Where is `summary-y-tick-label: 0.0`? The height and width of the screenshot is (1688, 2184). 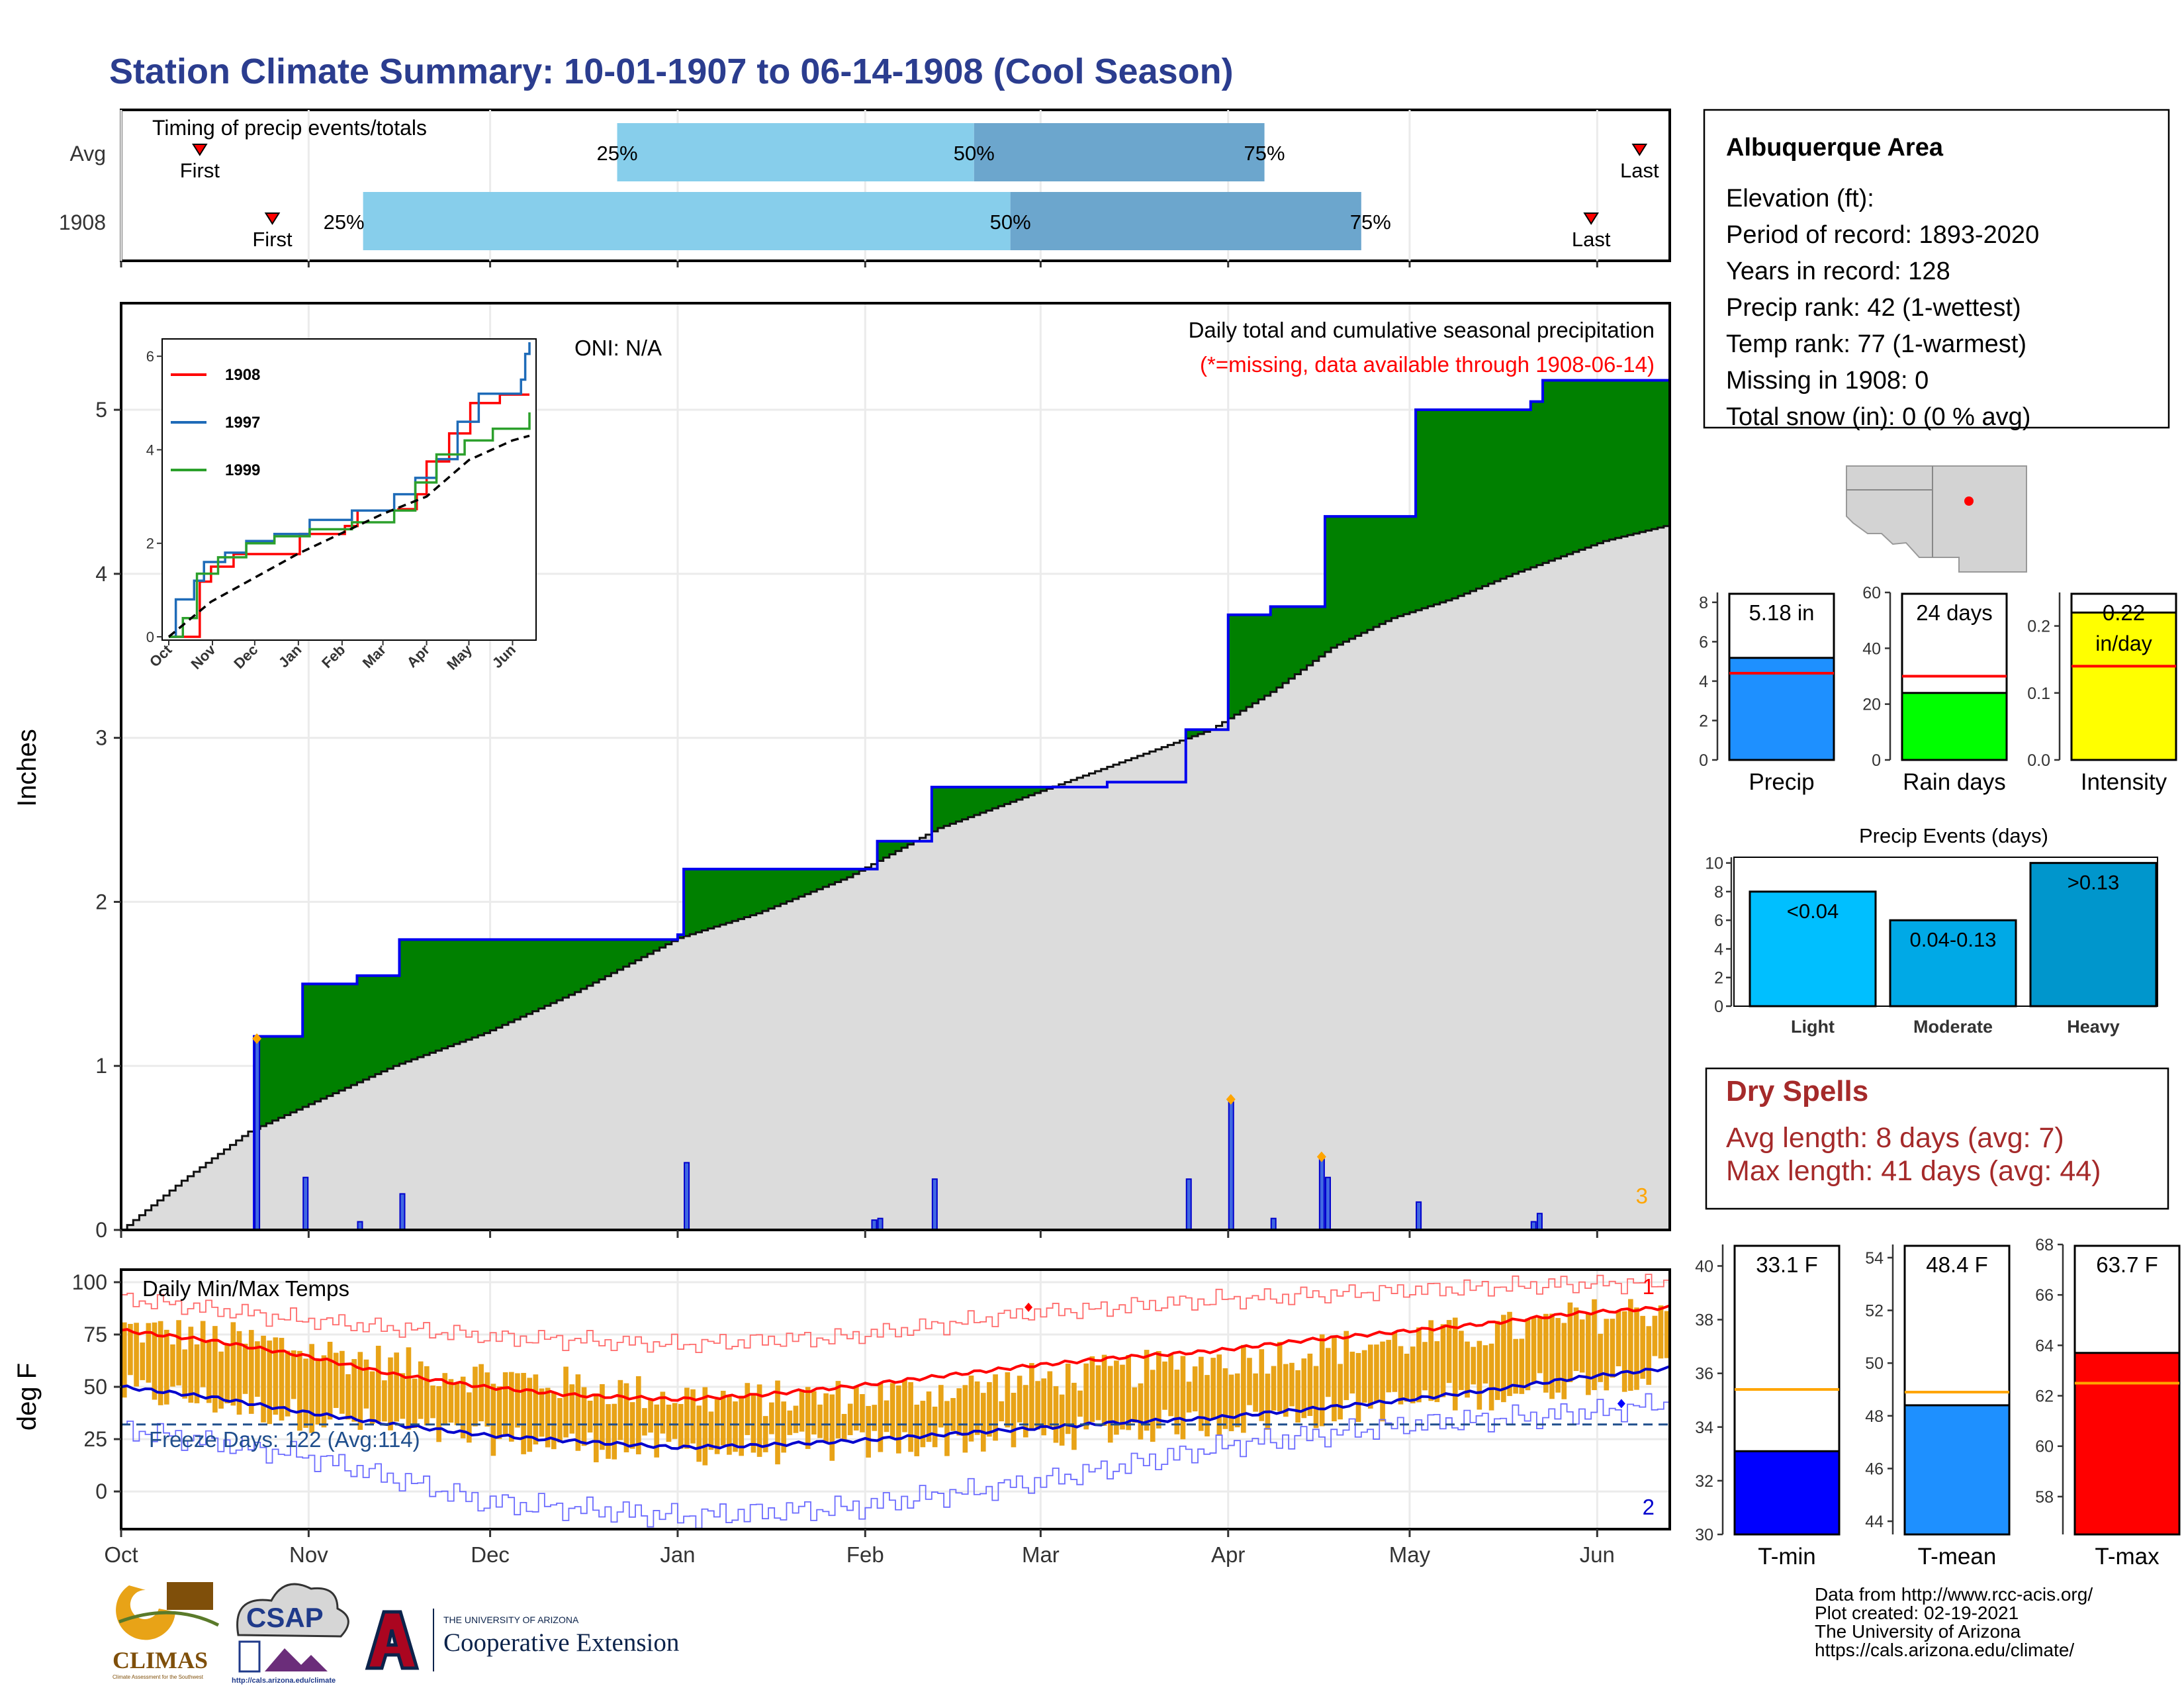 summary-y-tick-label: 0.0 is located at coordinates (2039, 760).